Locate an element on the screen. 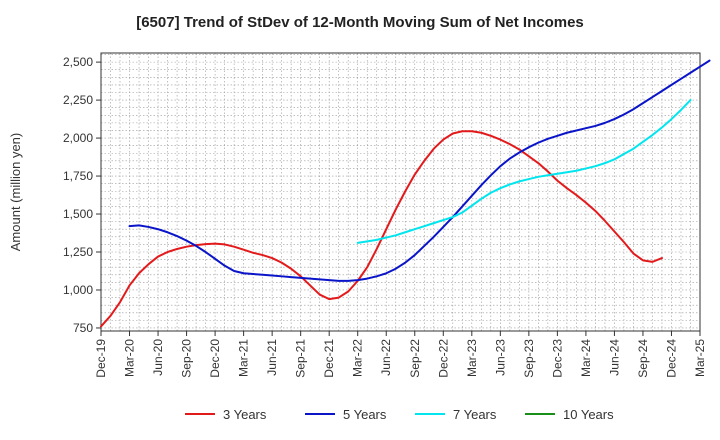 The width and height of the screenshot is (720, 440). x-tick-label: Dec-19 is located at coordinates (101, 358).